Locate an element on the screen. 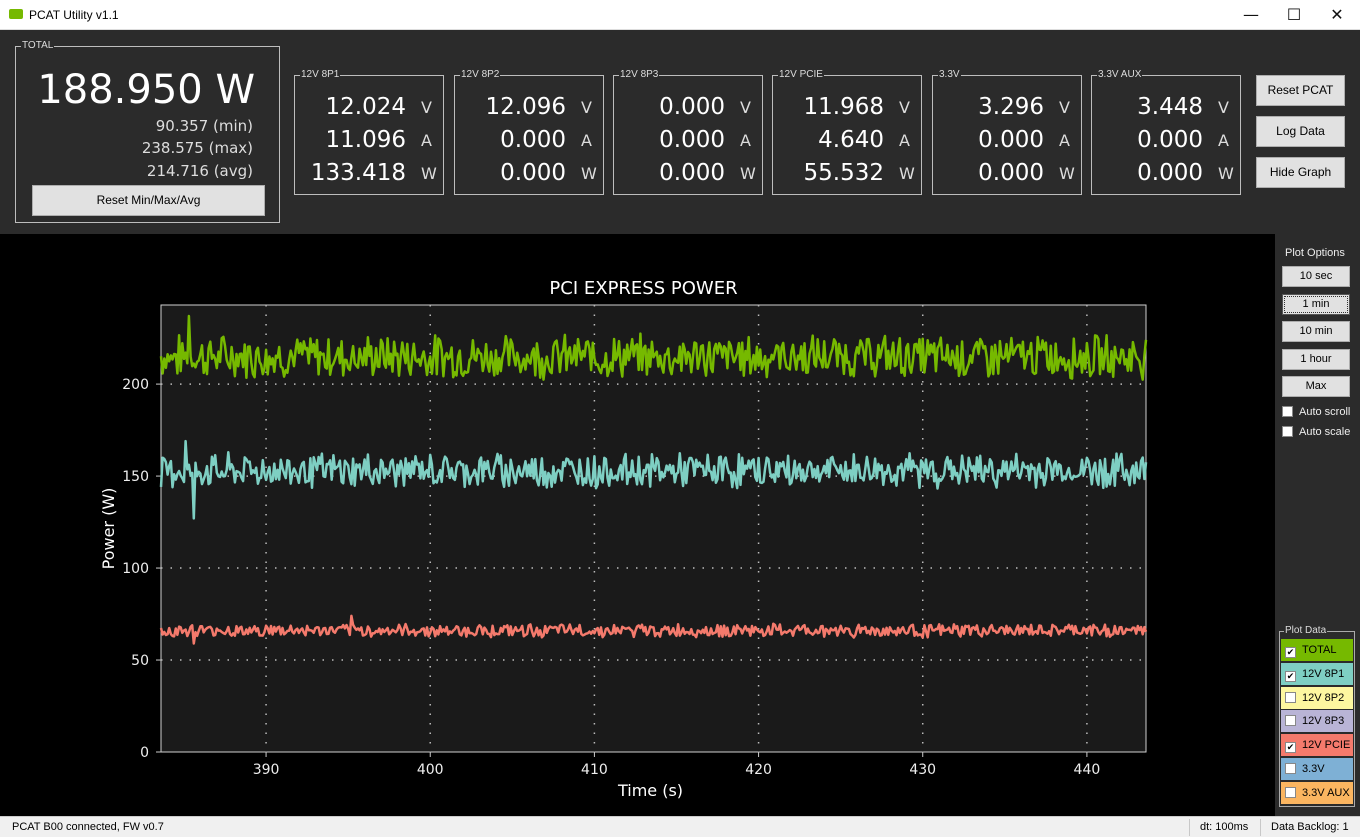 This screenshot has width=1360, height=837. plot-data-item: 3.3V AUX is located at coordinates (1317, 792).